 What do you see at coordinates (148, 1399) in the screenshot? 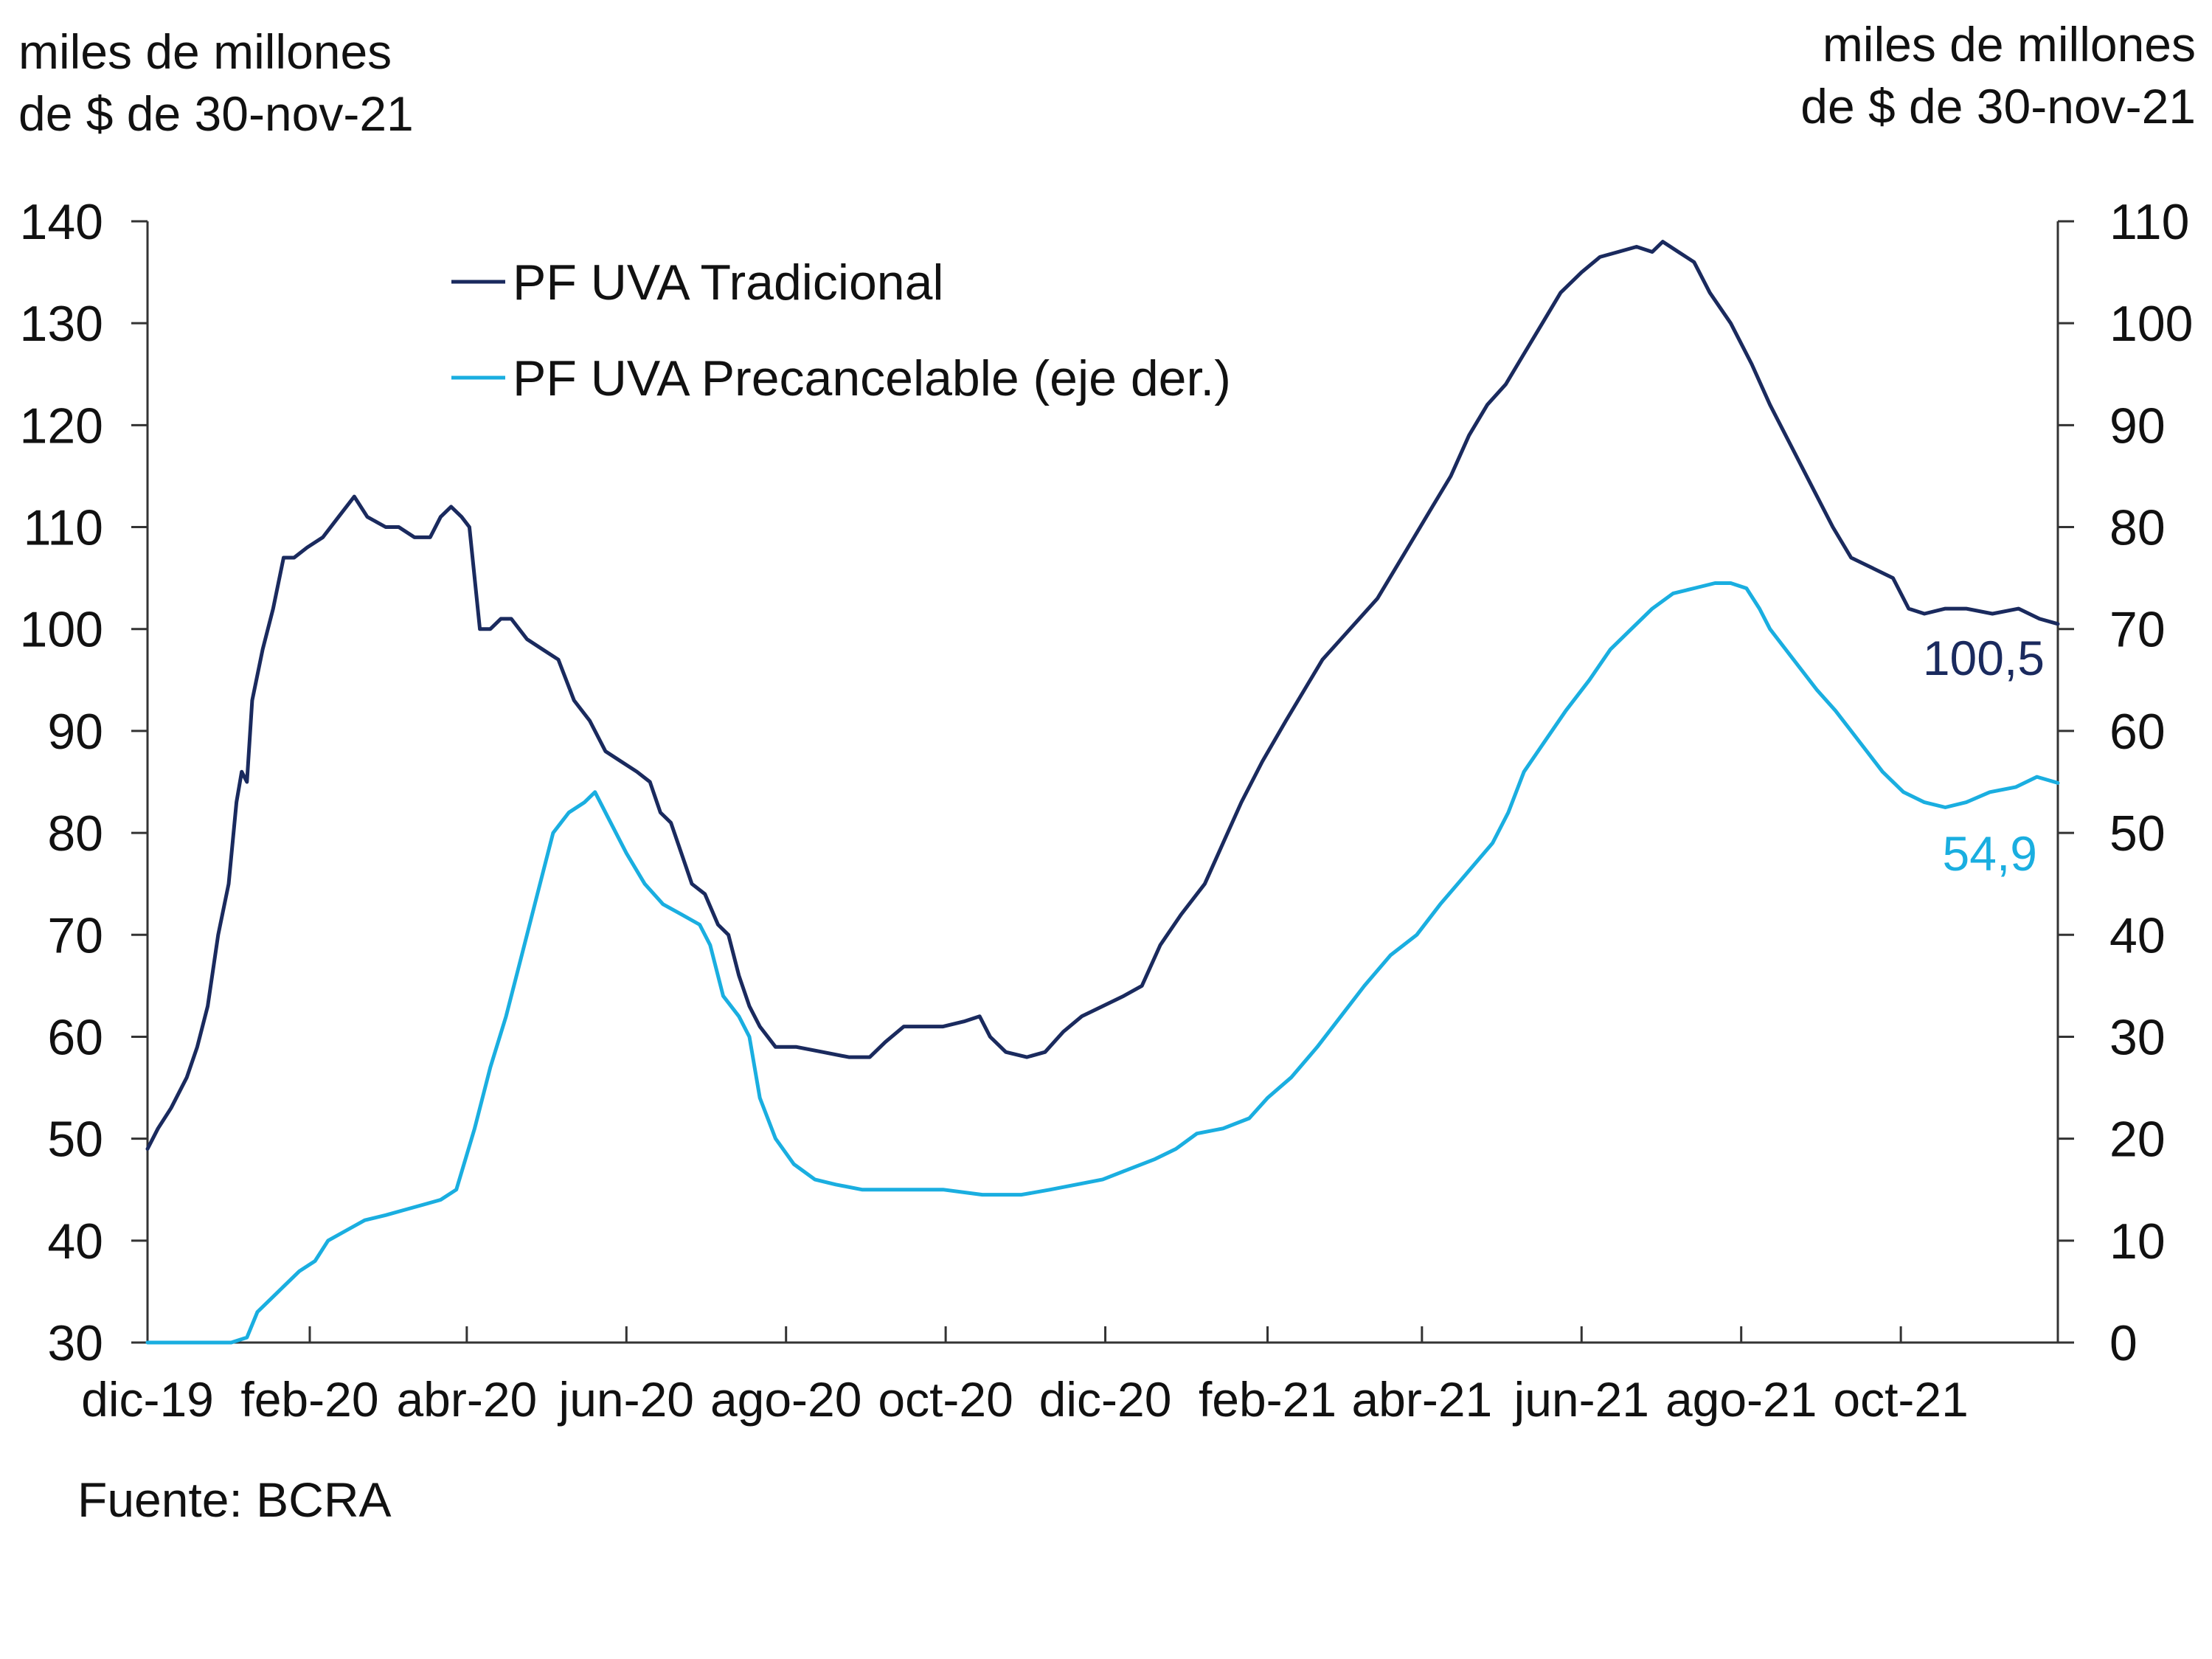
I see `x-tick-label: dic-19` at bounding box center [148, 1399].